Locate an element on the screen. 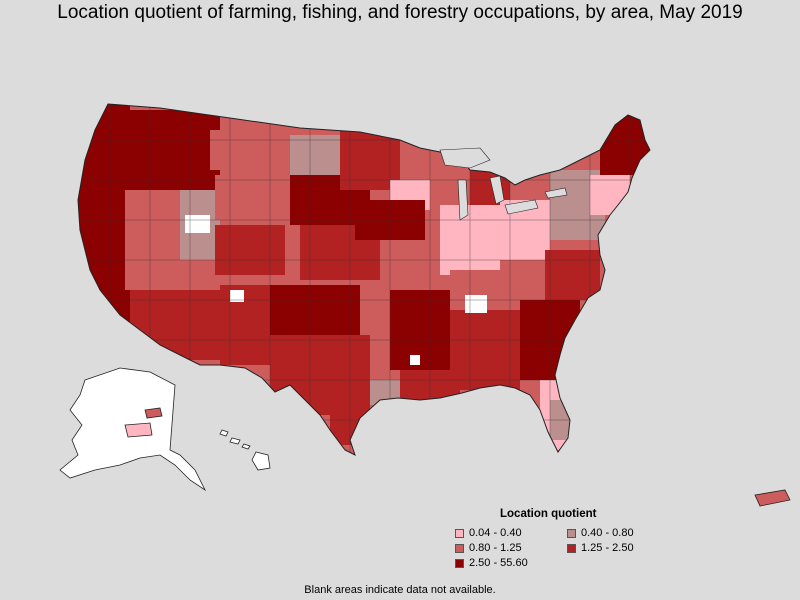 This screenshot has width=800, height=600. alaska is located at coordinates (133, 429).